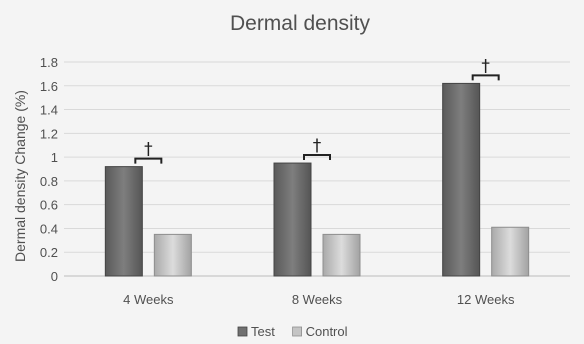 This screenshot has height=344, width=584. I want to click on y-axis-label: Dermal density Change (%), so click(20, 176).